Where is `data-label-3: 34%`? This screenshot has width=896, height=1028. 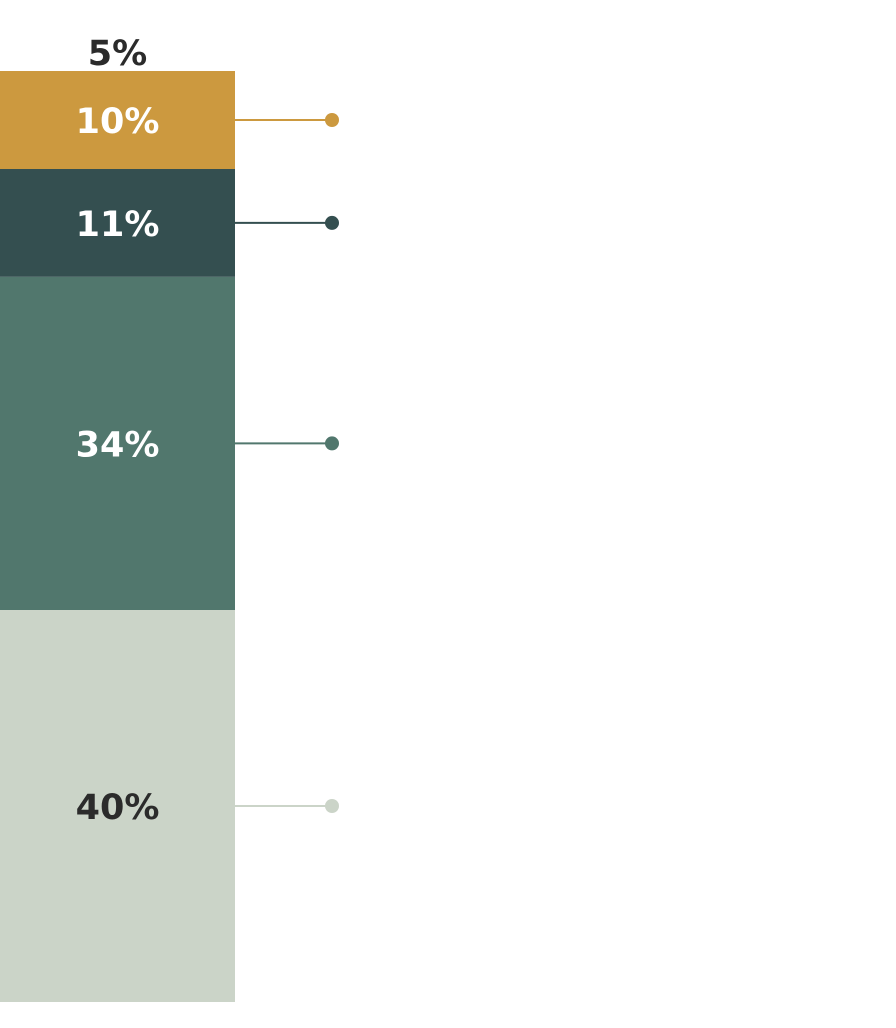 data-label-3: 34% is located at coordinates (118, 445).